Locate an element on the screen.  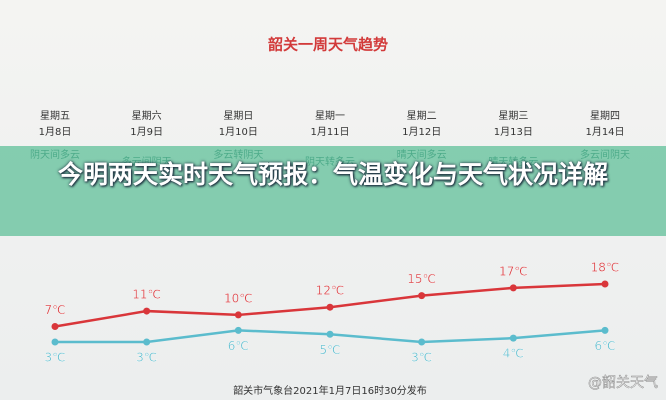
date: 1月10日 is located at coordinates (238, 132).